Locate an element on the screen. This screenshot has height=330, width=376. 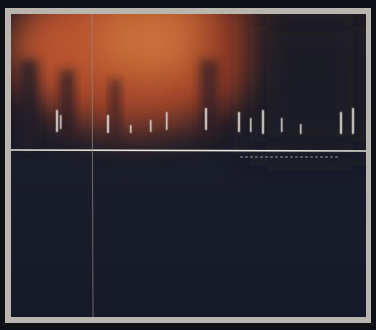
vertical-line is located at coordinates (92, 165).